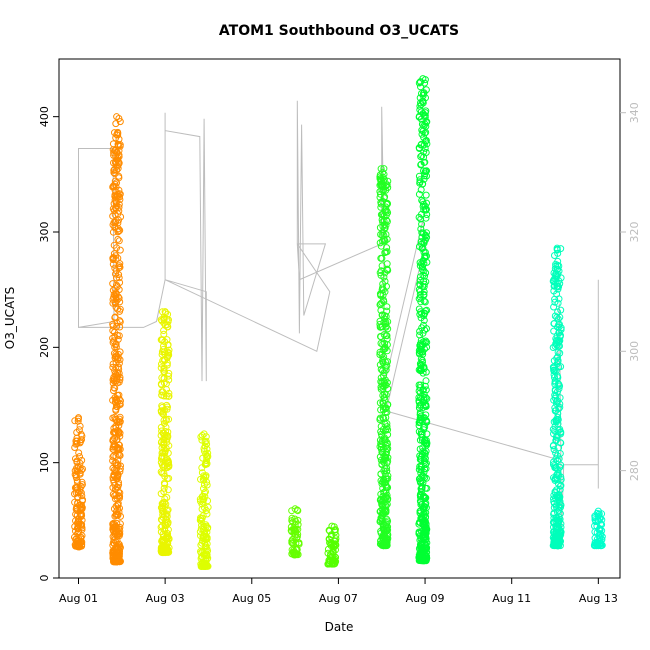 Image resolution: width=650 pixels, height=650 pixels. What do you see at coordinates (10, 318) in the screenshot?
I see `y-axis-label: O3_UCATS` at bounding box center [10, 318].